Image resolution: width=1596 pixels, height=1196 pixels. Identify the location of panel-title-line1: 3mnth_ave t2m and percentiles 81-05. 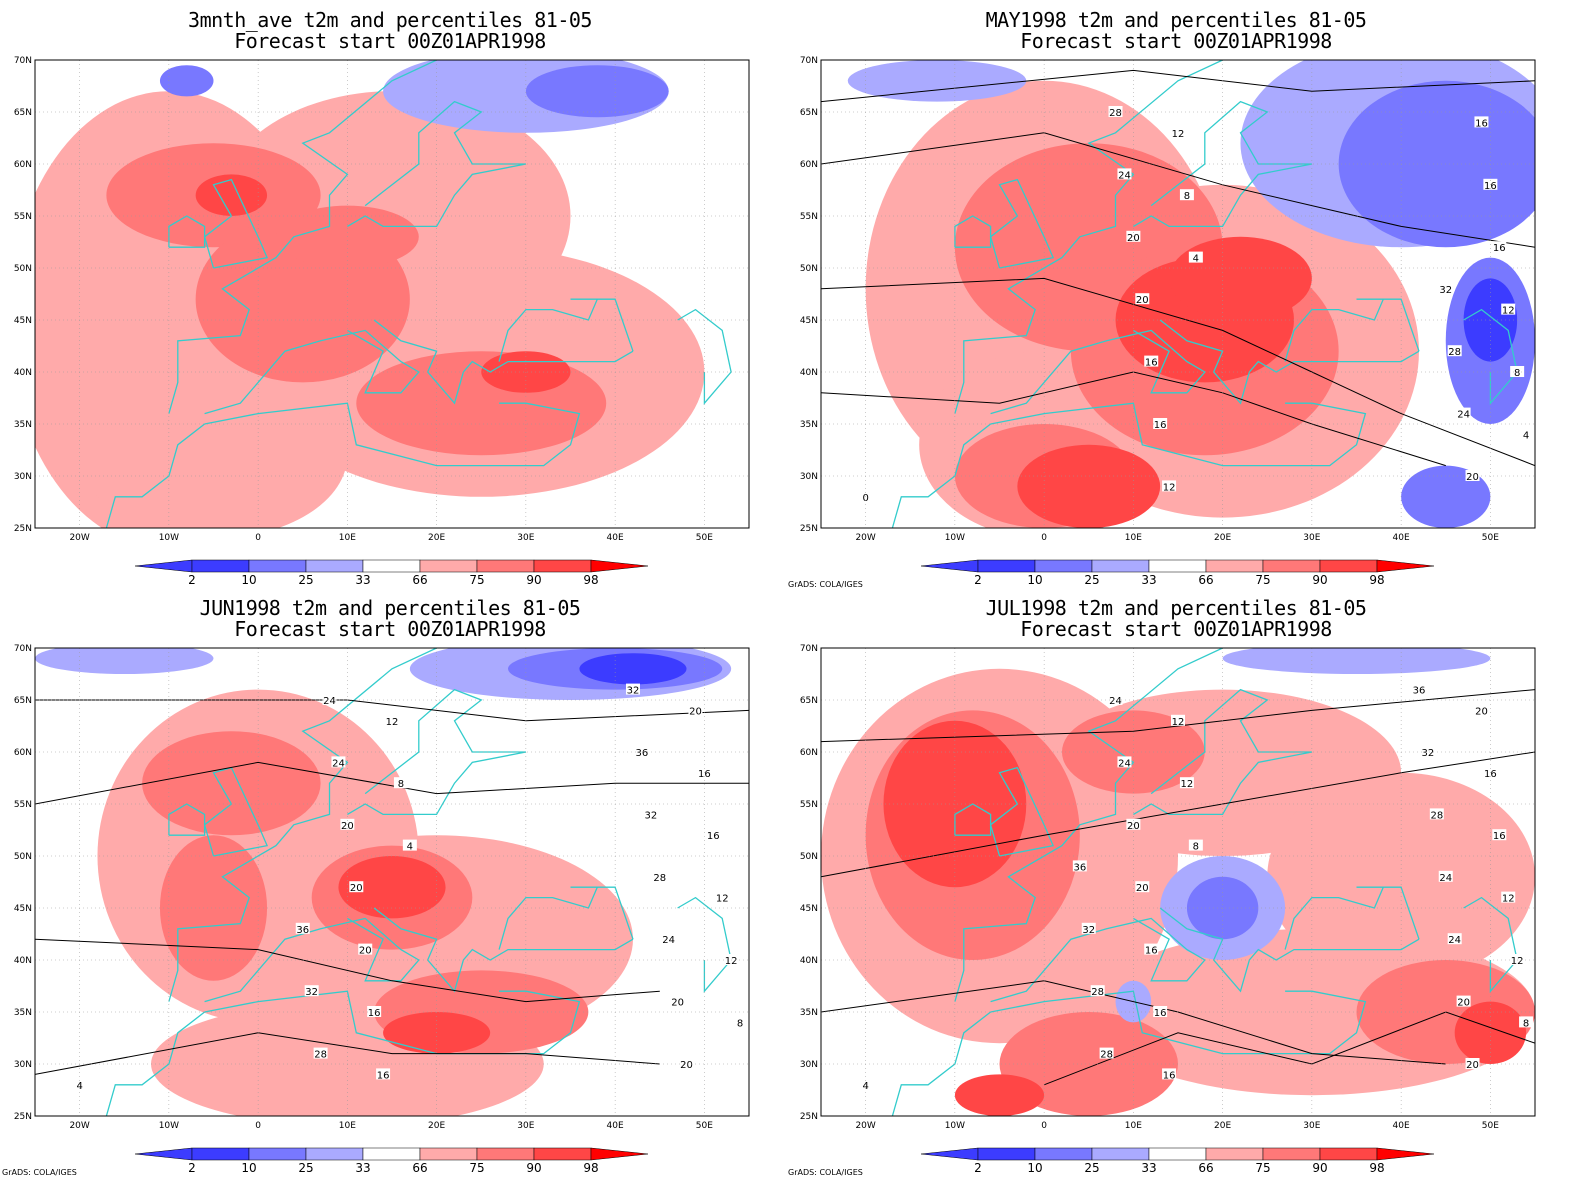
(390, 20).